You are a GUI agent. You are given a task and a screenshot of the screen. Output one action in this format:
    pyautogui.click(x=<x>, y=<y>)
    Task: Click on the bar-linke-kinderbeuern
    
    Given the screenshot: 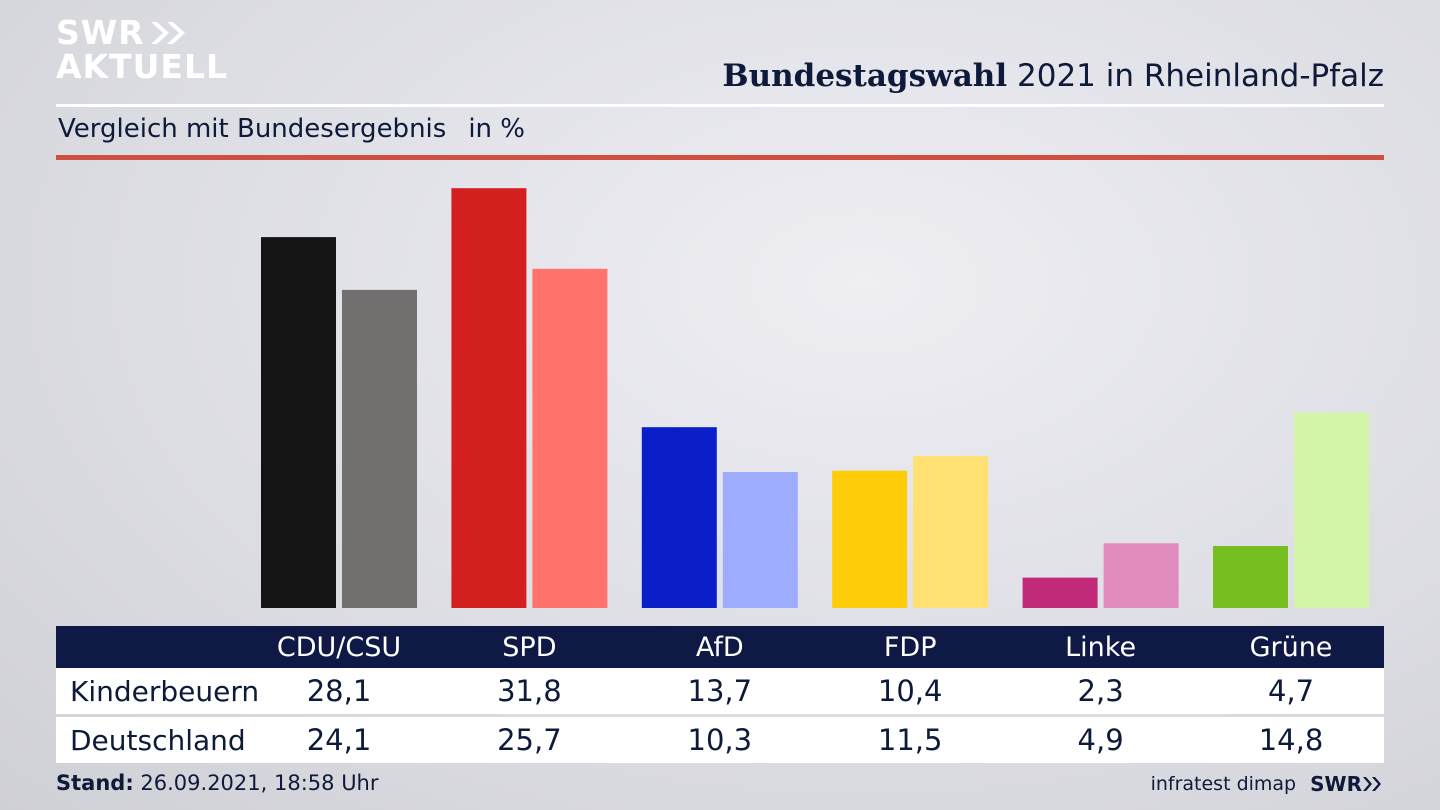 What is the action you would take?
    pyautogui.click(x=1060, y=592)
    